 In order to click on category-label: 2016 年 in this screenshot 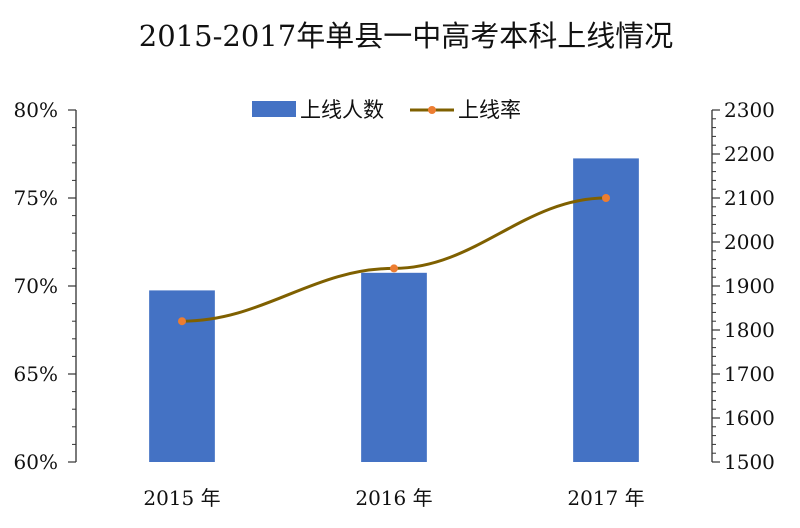, I will do `click(393, 498)`.